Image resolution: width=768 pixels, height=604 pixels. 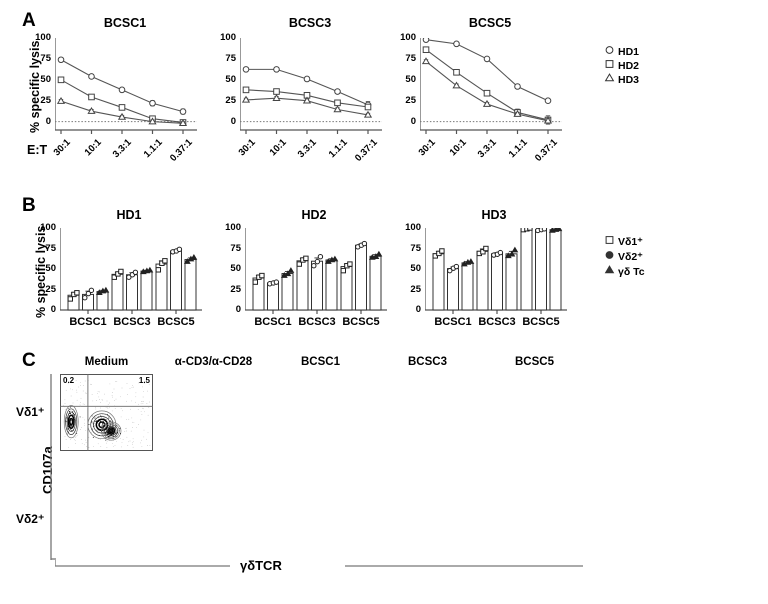 What do you see at coordinates (317, 322) in the screenshot?
I see `xtick-b-1-1: BCSC3` at bounding box center [317, 322].